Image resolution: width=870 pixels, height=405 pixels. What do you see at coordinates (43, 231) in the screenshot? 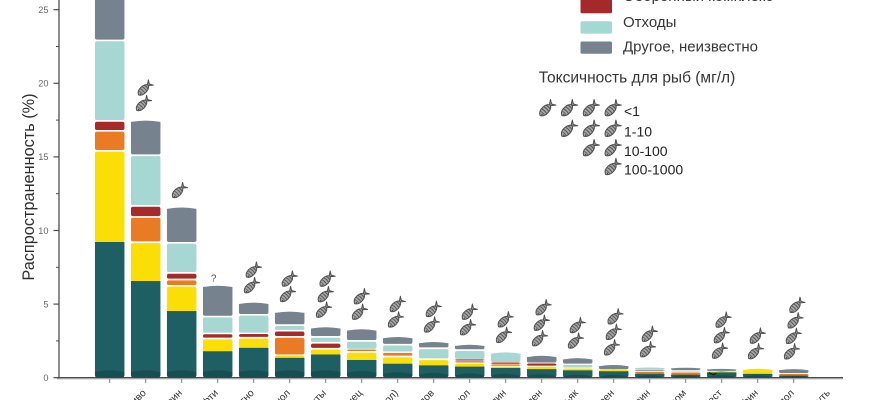
I see `svg-text: 10` at bounding box center [43, 231].